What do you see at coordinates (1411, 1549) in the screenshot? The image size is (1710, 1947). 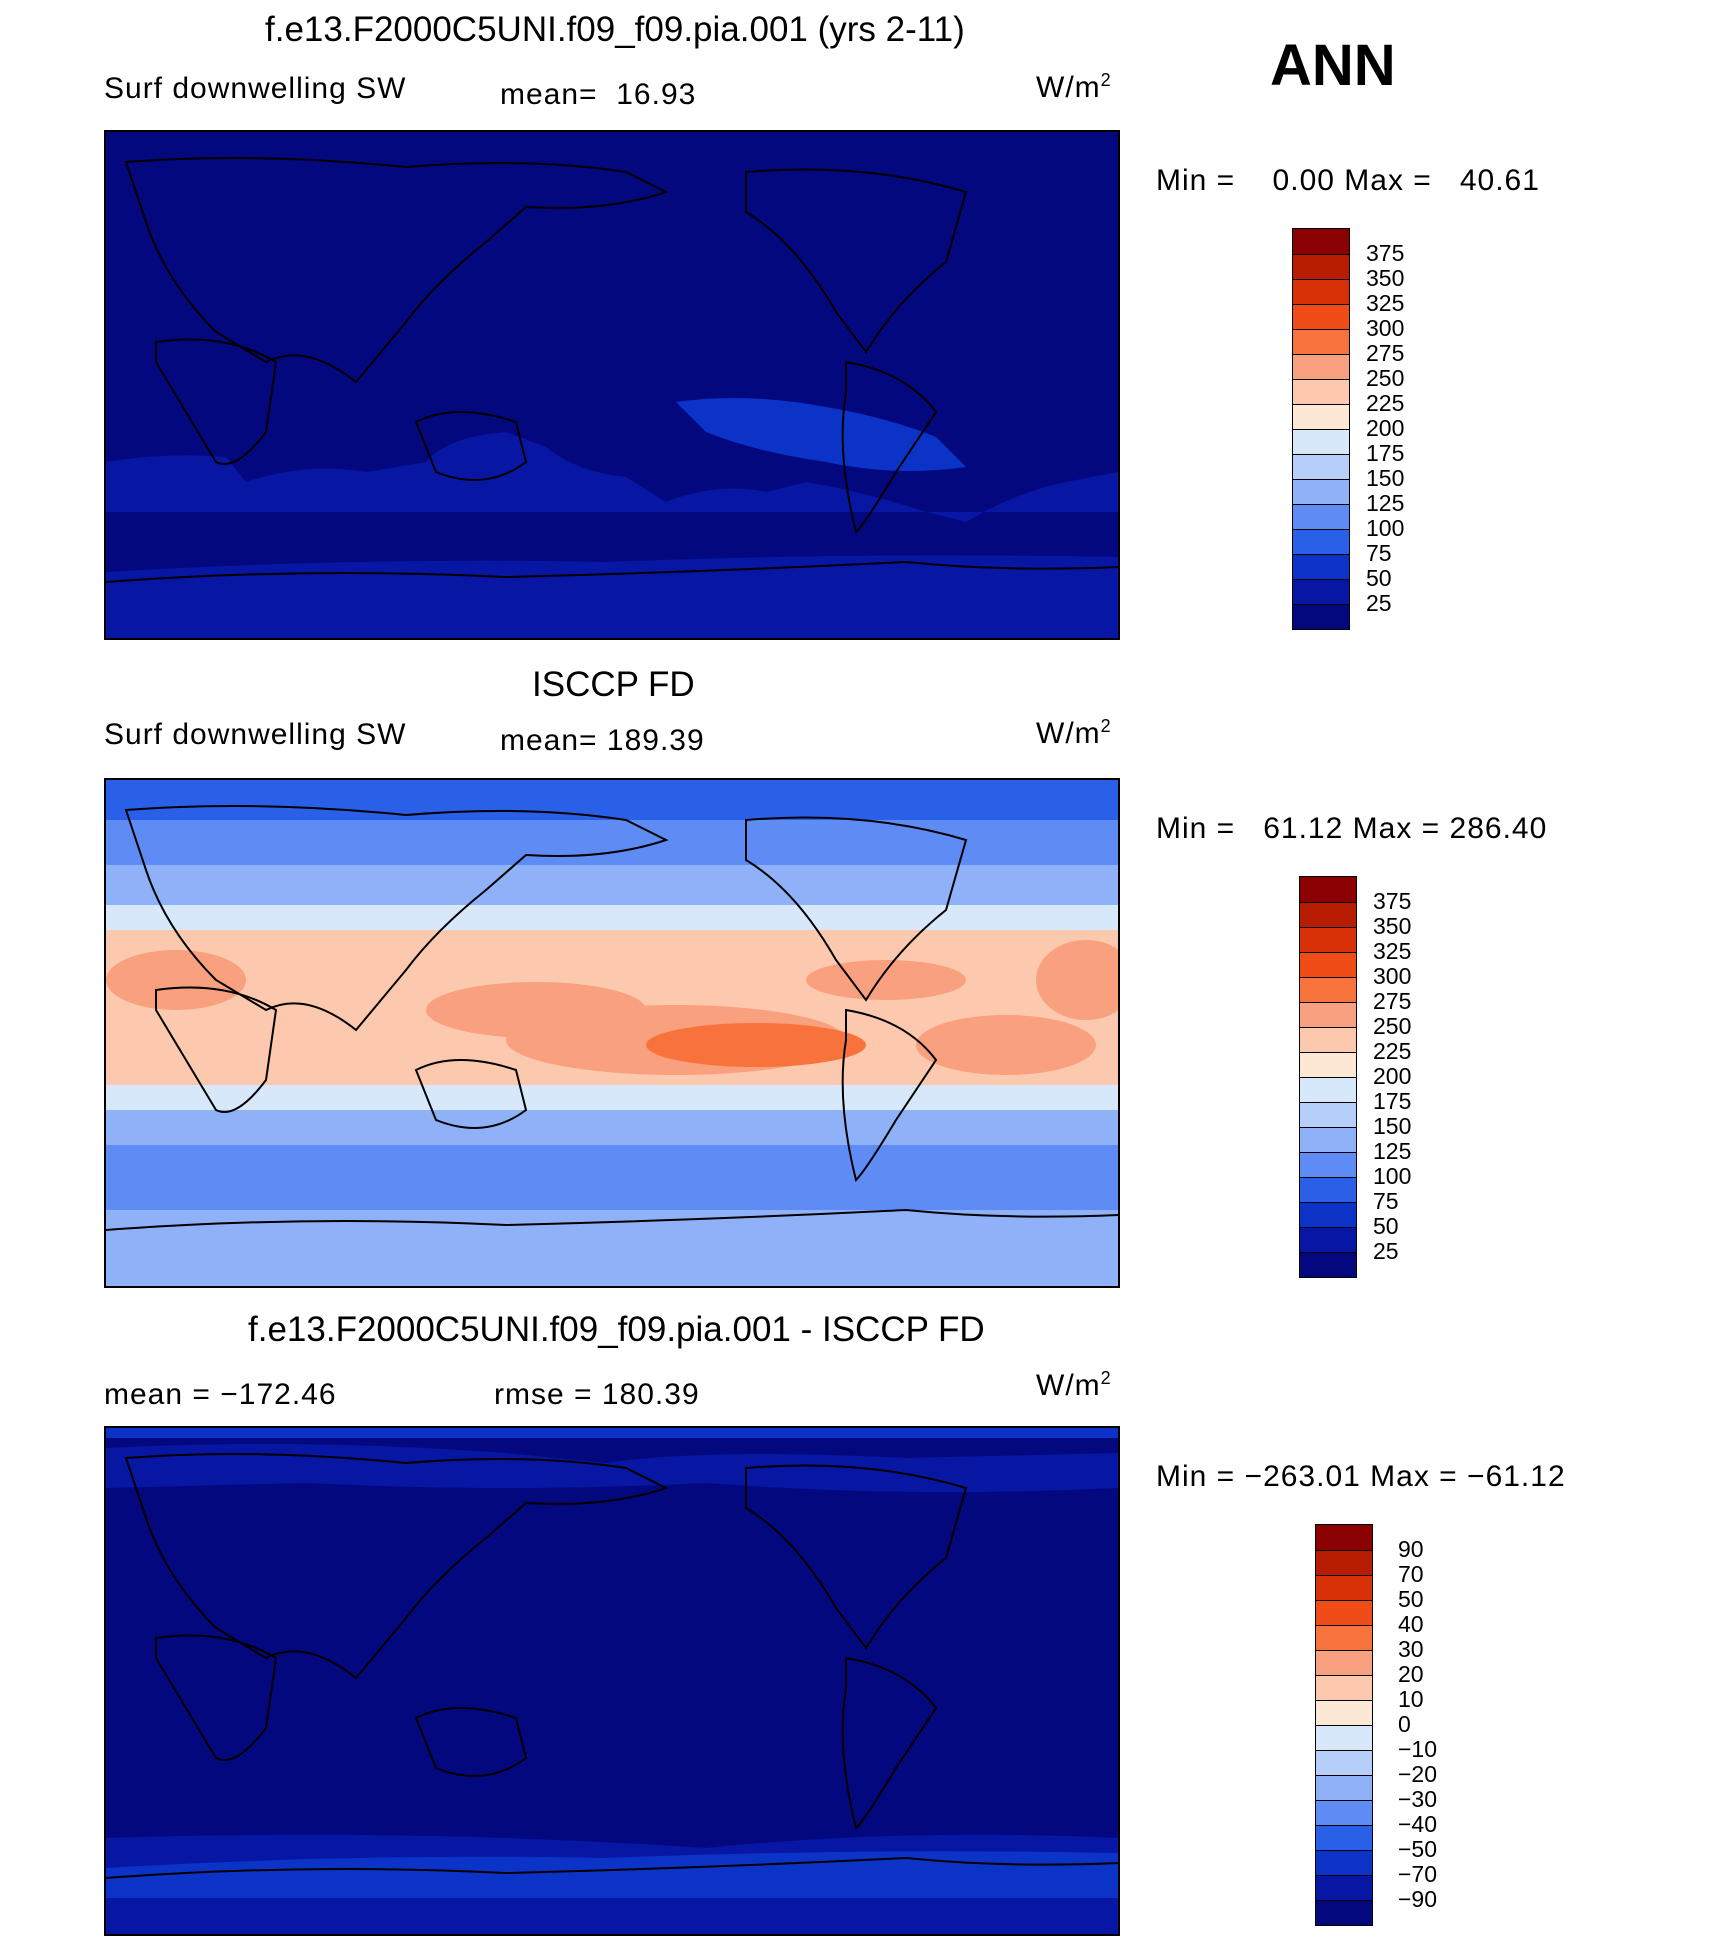 I see `colorbar-tick-label: 90` at bounding box center [1411, 1549].